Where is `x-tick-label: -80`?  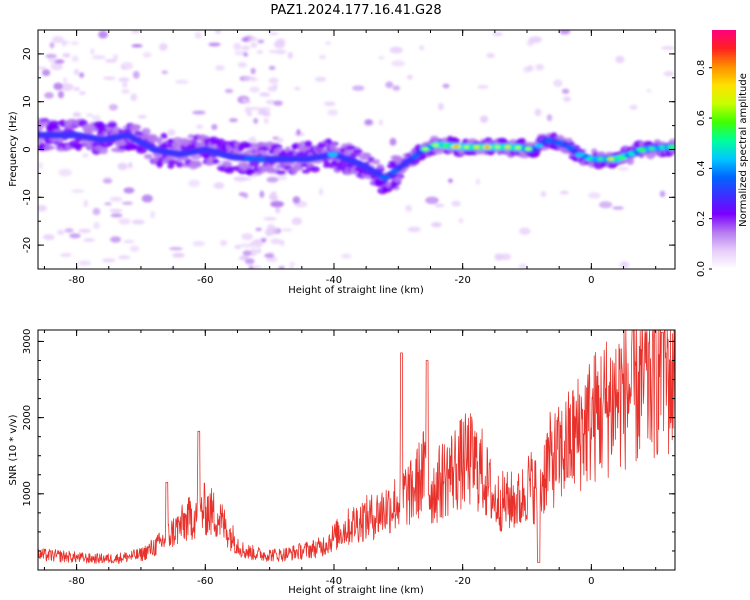
x-tick-label: -80 is located at coordinates (76, 581).